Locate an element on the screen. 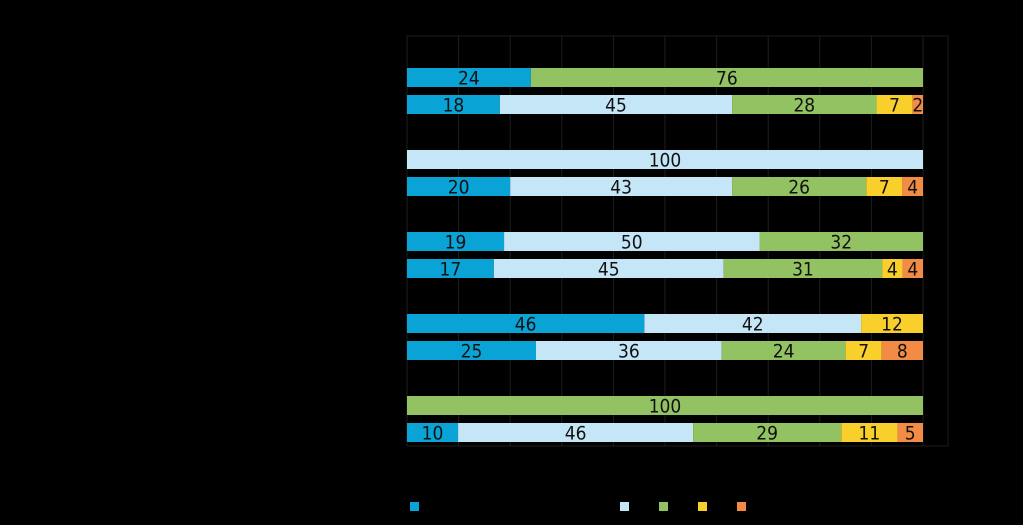 The height and width of the screenshot is (525, 1023). data-label: 32 is located at coordinates (841, 243).